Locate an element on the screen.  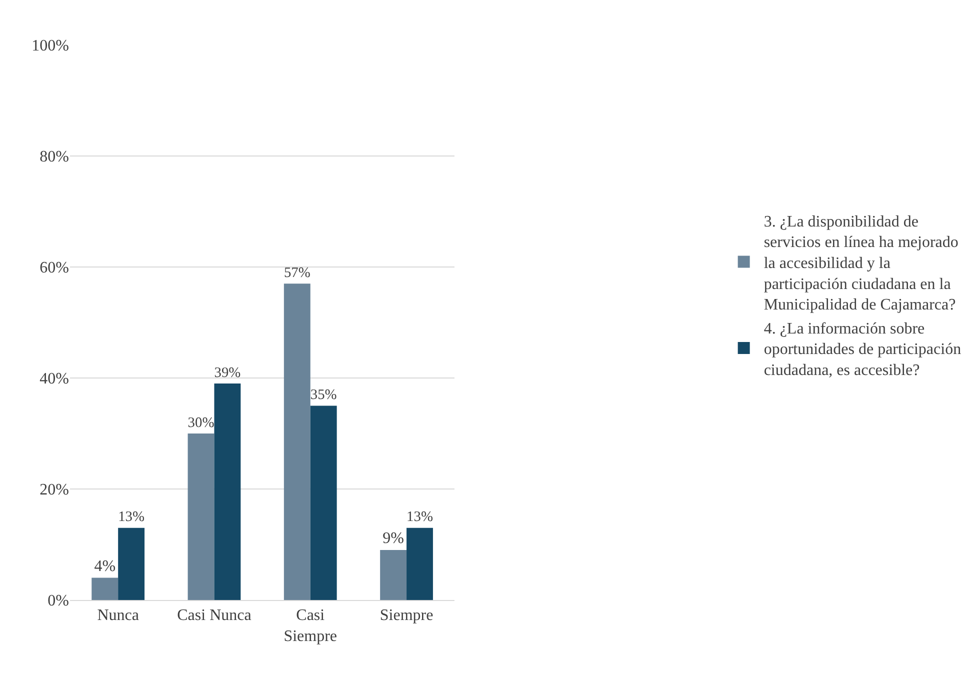
y-tick-label: 80% is located at coordinates (54, 157).